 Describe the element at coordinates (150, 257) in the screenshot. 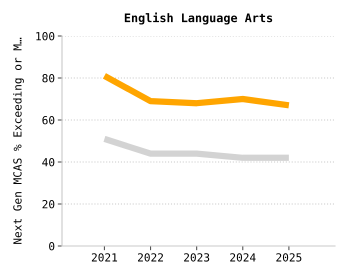

I see `x-tick-label: 2022` at that location.